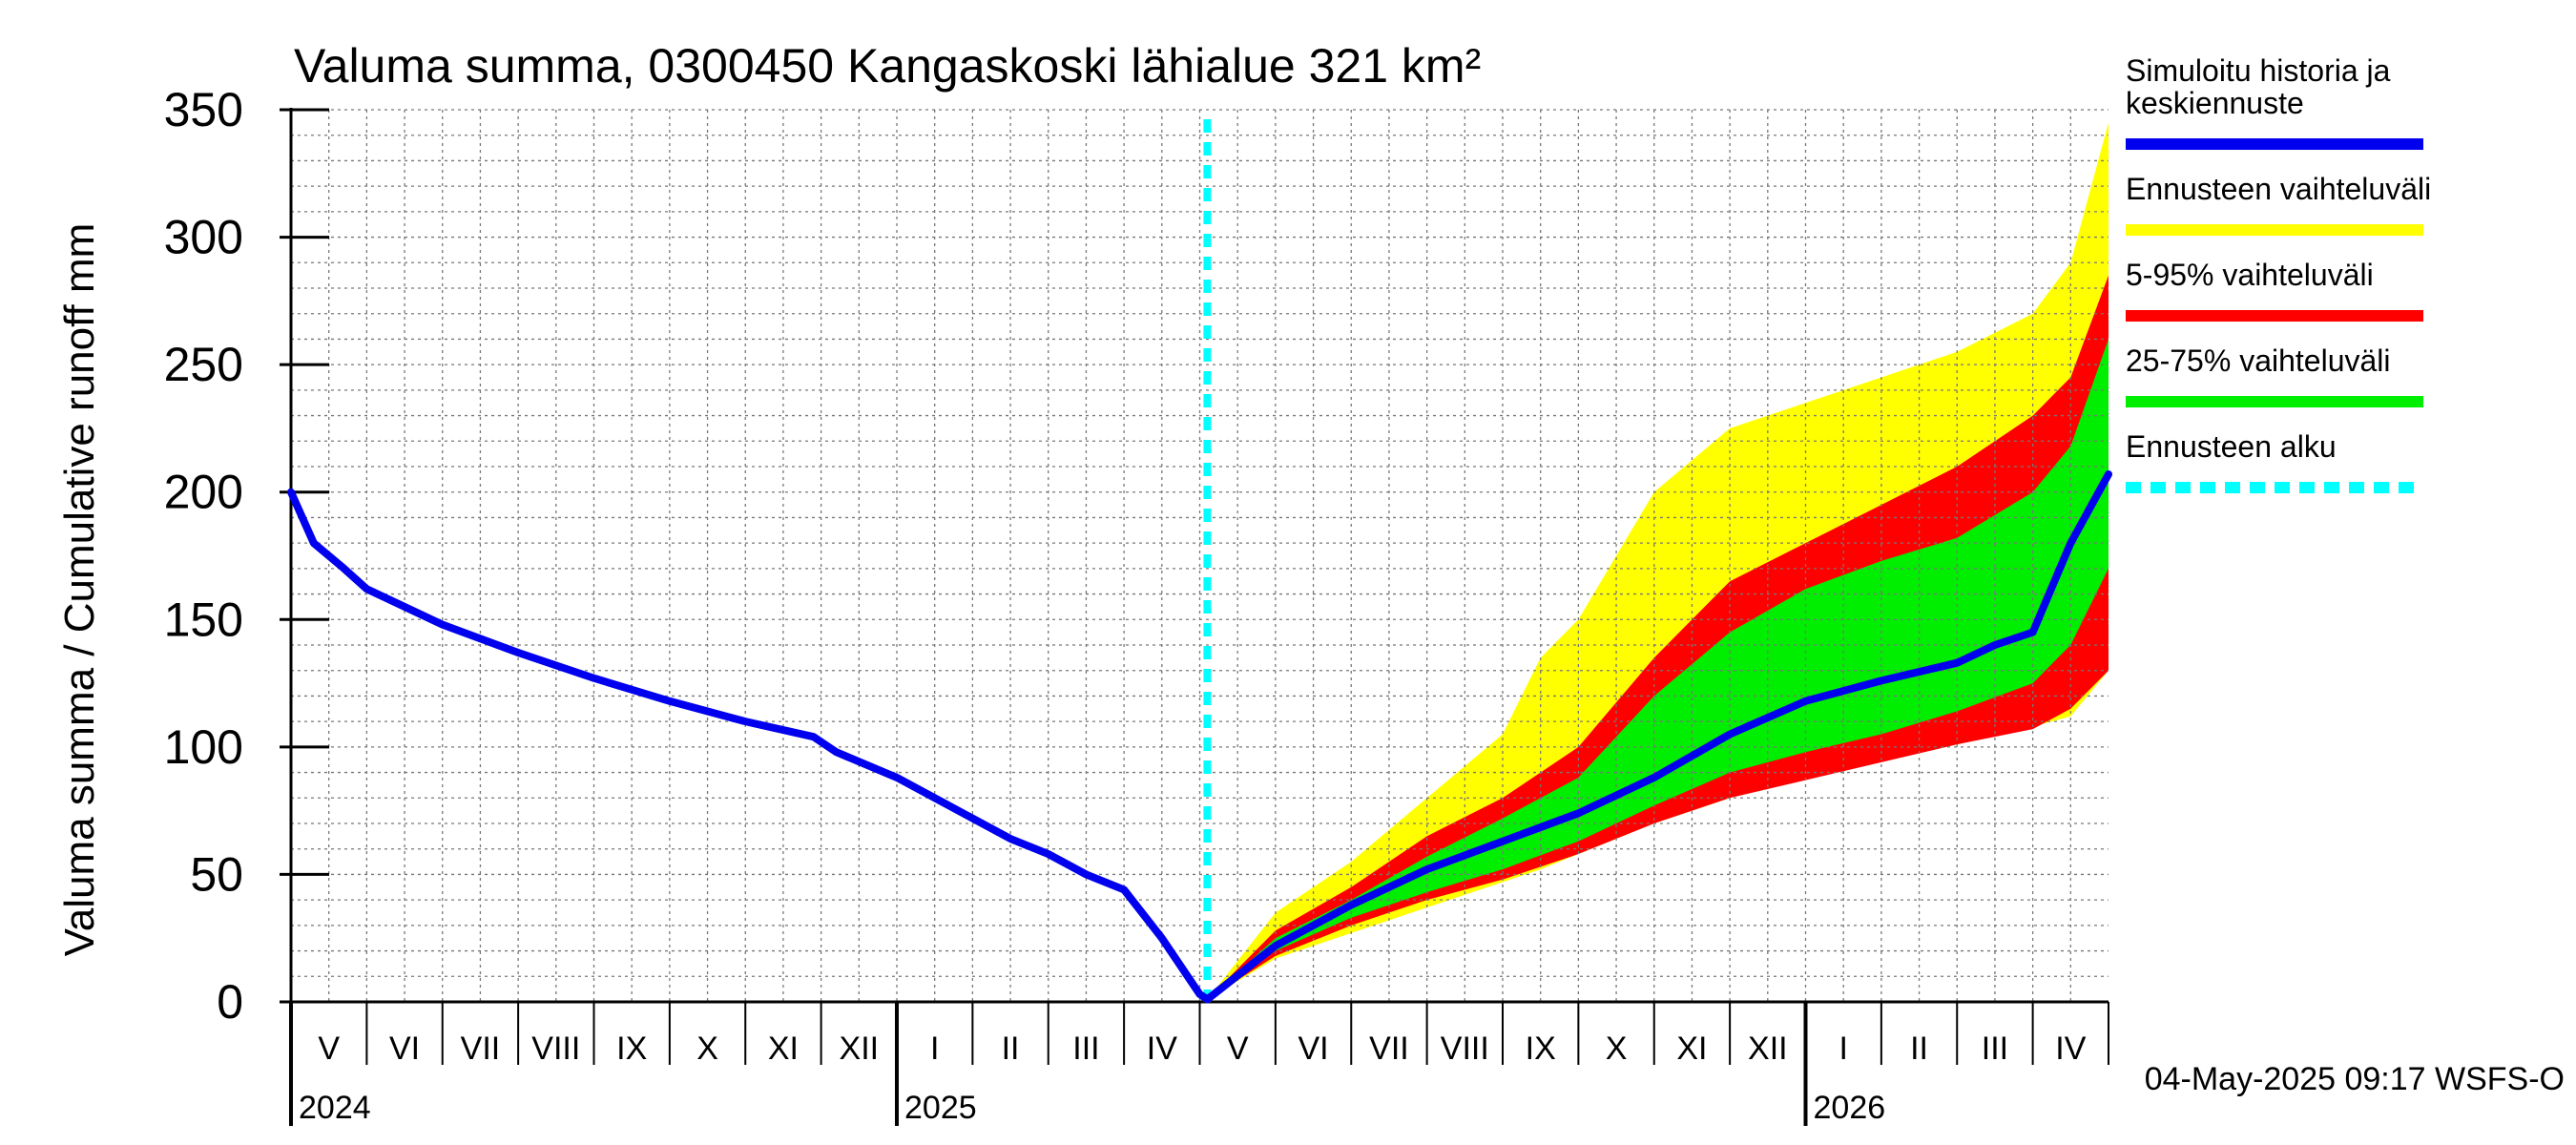  Describe the element at coordinates (335, 1108) in the screenshot. I see `x-year-label: 2024` at that location.